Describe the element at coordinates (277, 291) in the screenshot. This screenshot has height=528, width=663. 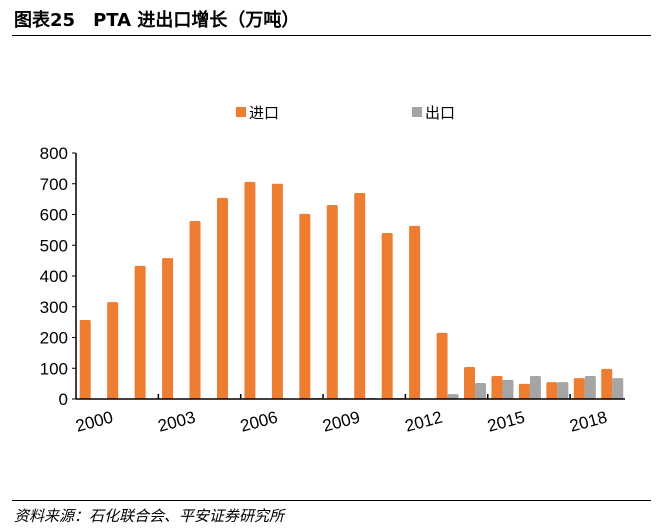
I see `bar-import-2007` at that location.